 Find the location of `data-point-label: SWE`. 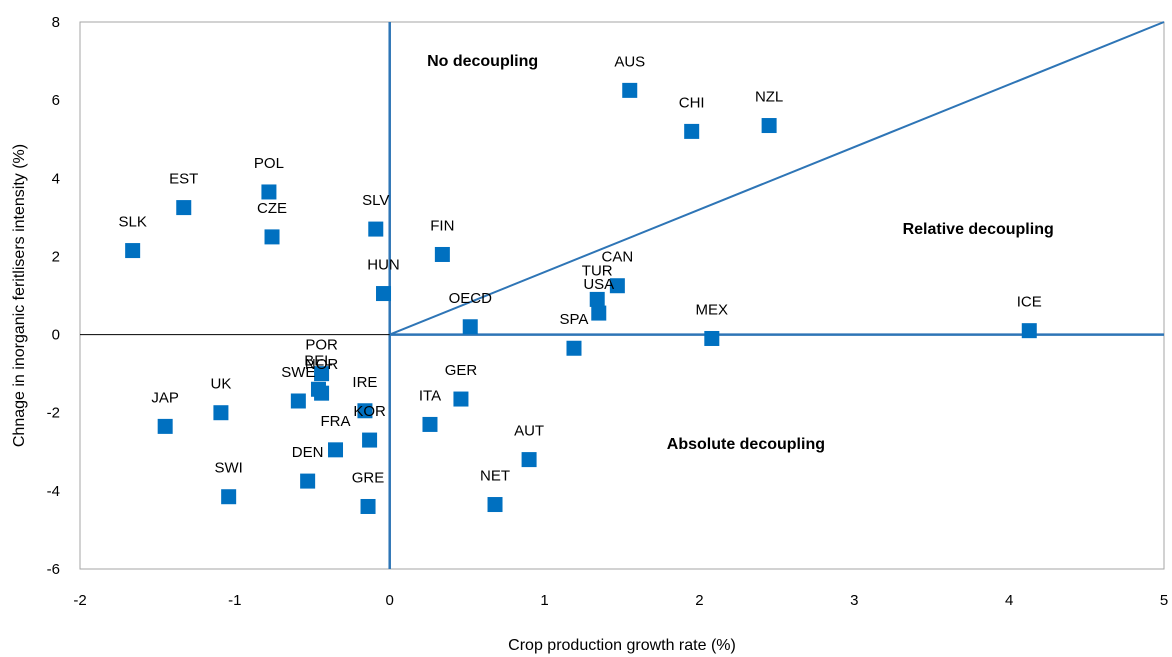

data-point-label: SWE is located at coordinates (298, 372).